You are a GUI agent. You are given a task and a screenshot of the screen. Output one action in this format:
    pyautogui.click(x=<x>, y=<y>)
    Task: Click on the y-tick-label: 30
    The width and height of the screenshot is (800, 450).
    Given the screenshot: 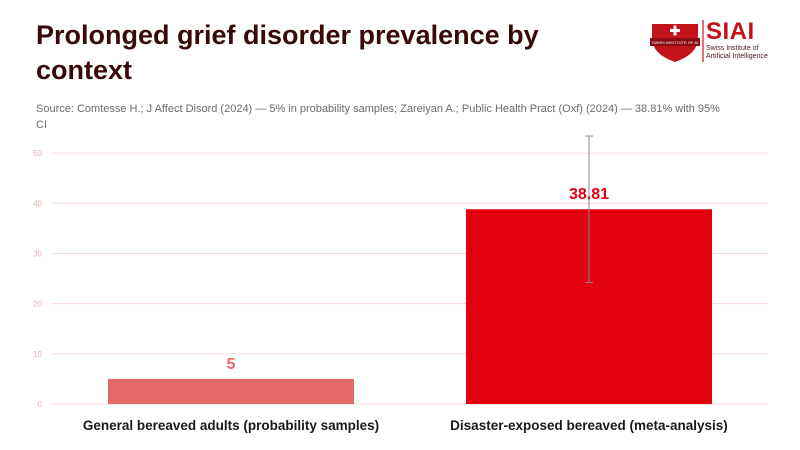 What is the action you would take?
    pyautogui.click(x=37, y=253)
    